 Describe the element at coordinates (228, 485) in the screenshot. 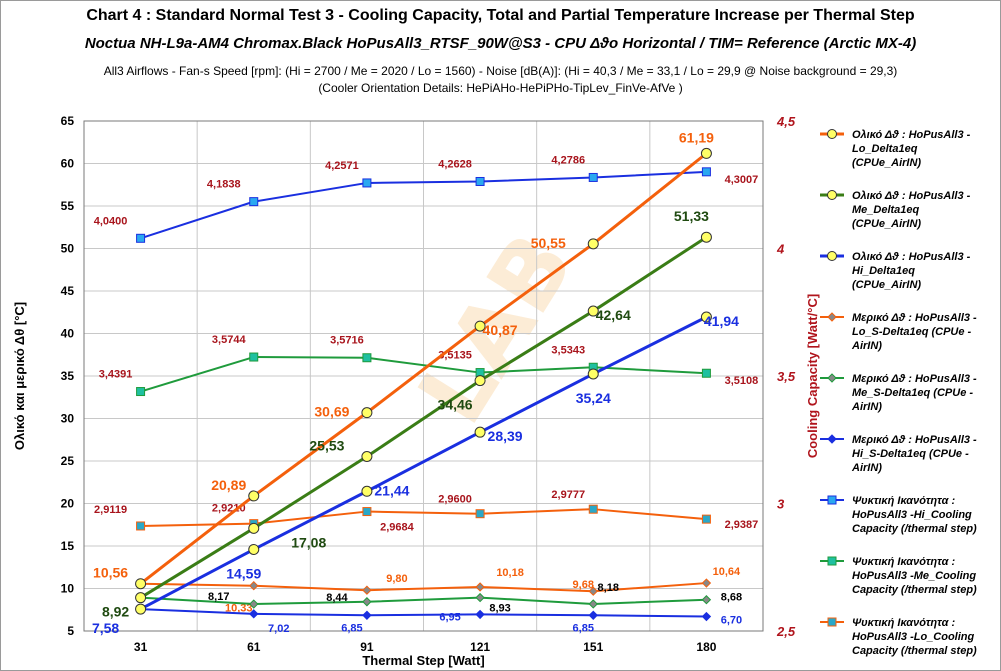

I see `data-label: 20,89` at that location.